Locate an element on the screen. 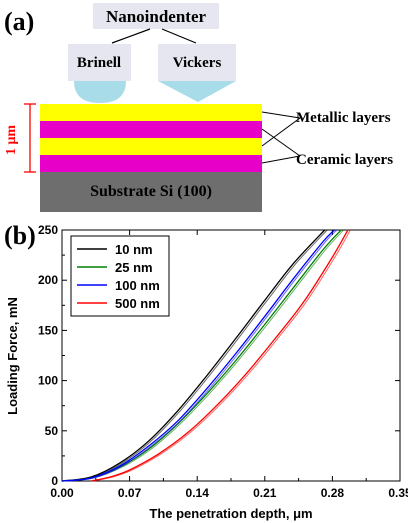  vickers-indenter is located at coordinates (197, 62).